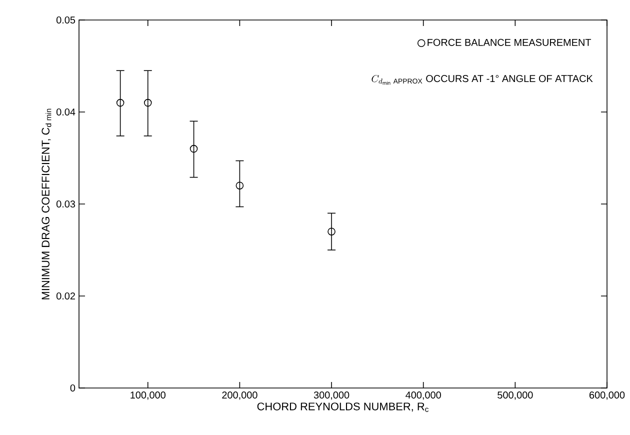  I want to click on x-tick-label: 200,000, so click(240, 396).